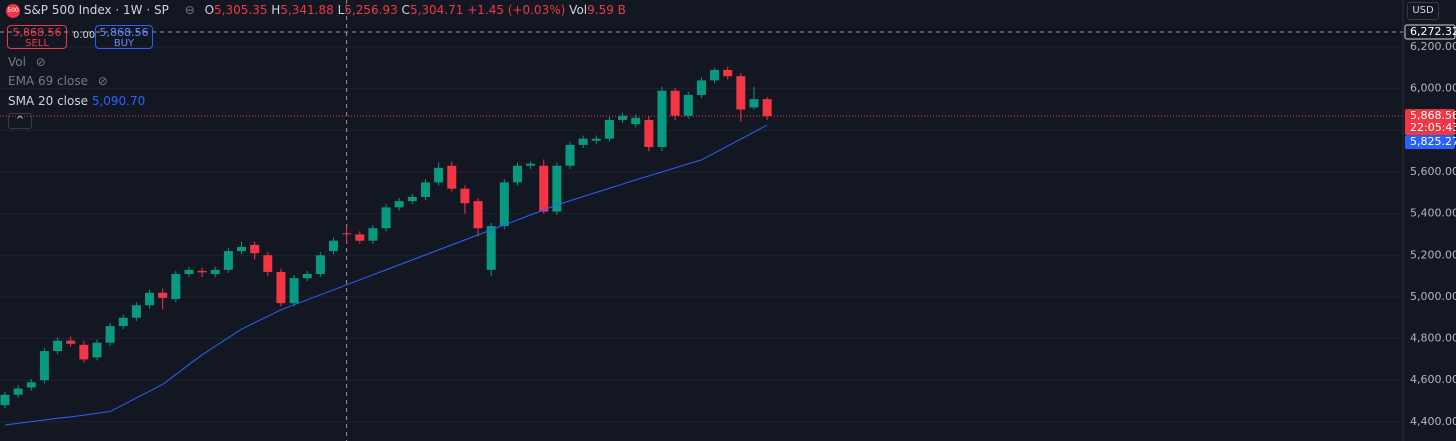 The image size is (1456, 441). I want to click on ohlc-value: 5,341.88, so click(307, 10).